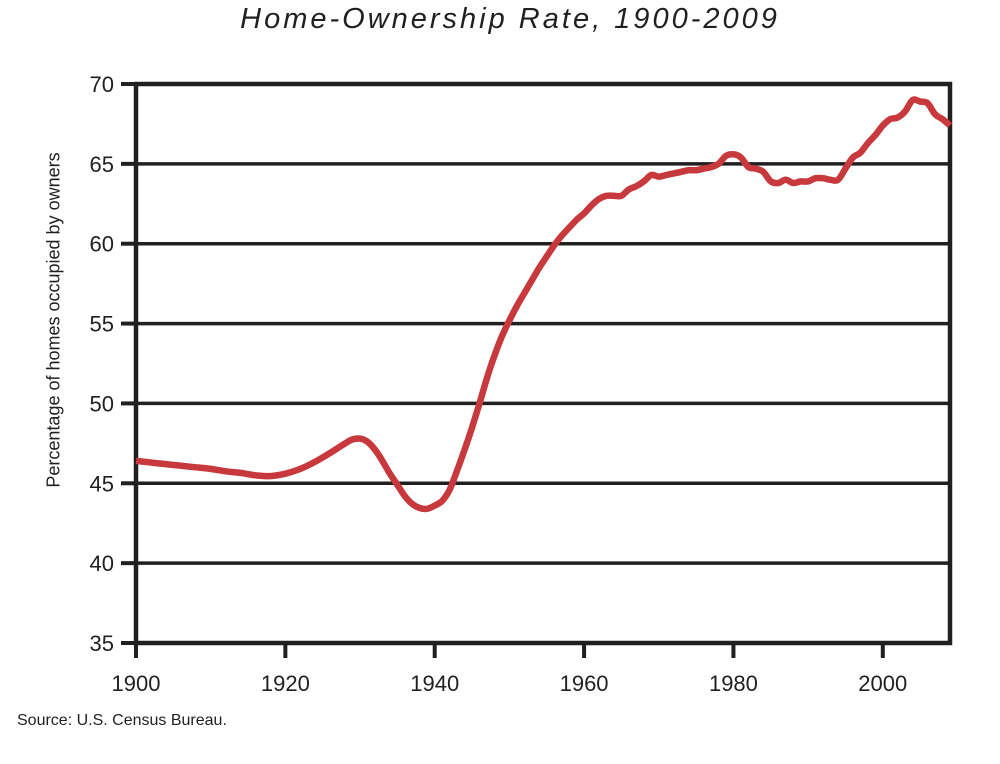 This screenshot has width=1000, height=764. I want to click on x-tick-label: 1940, so click(434, 683).